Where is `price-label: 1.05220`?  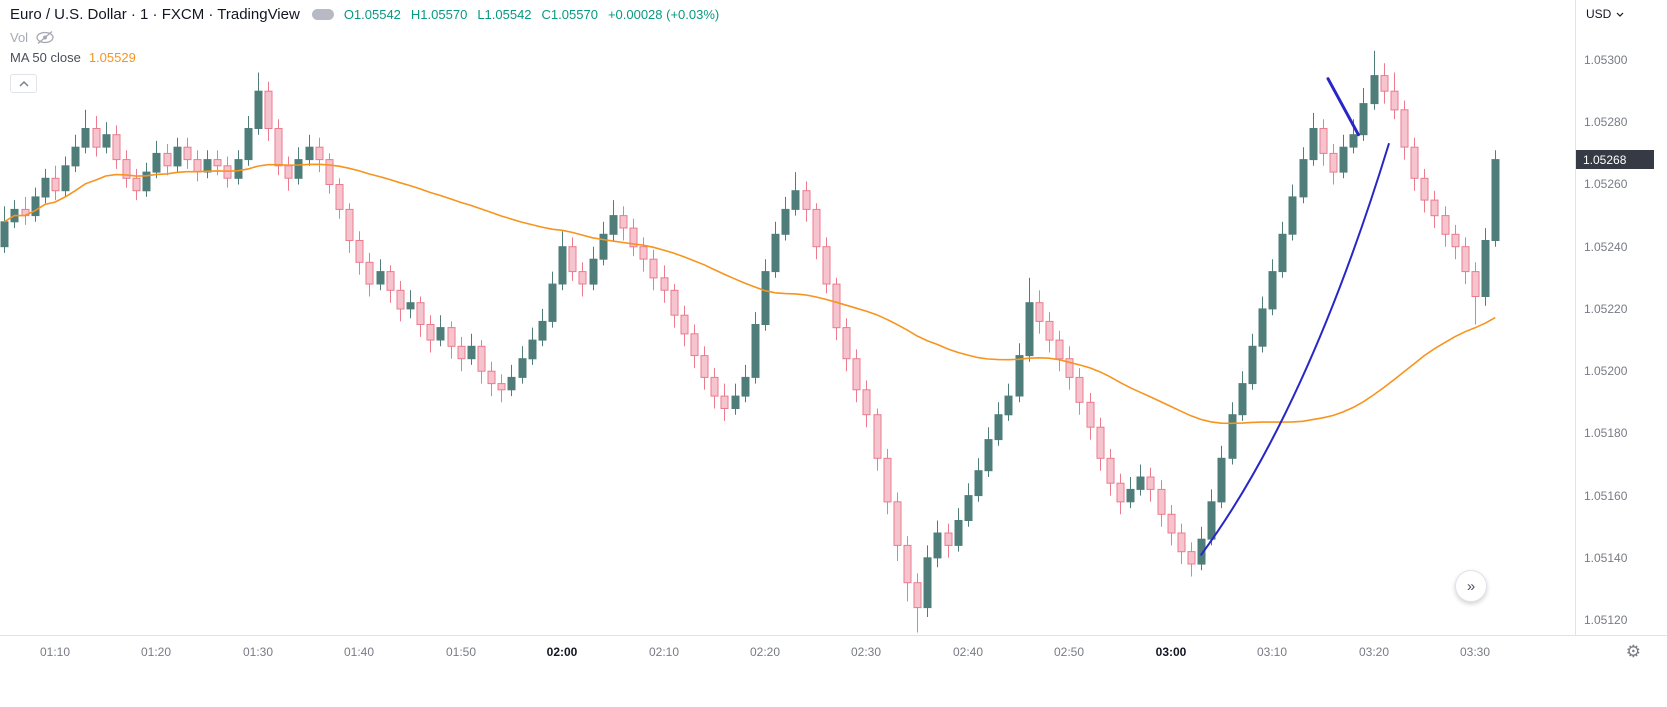 price-label: 1.05220 is located at coordinates (1606, 309).